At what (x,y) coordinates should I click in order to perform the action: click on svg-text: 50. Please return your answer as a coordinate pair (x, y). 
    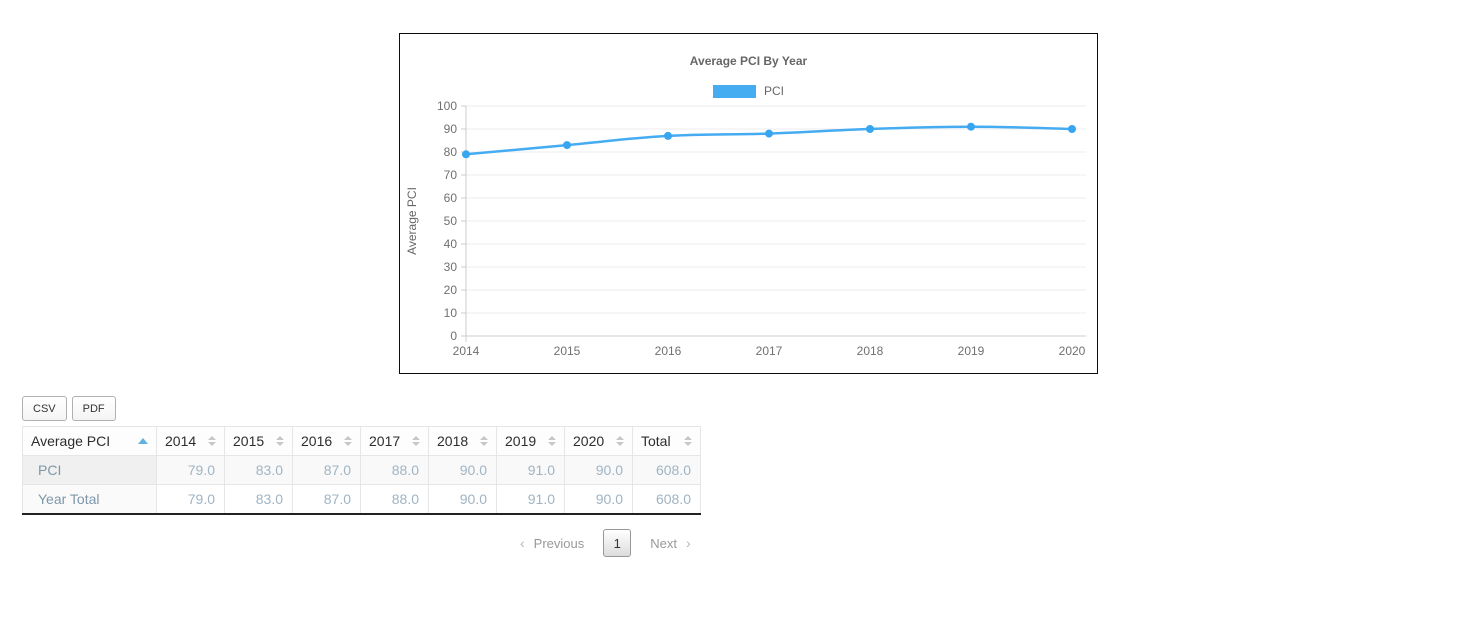
    Looking at the image, I should click on (451, 221).